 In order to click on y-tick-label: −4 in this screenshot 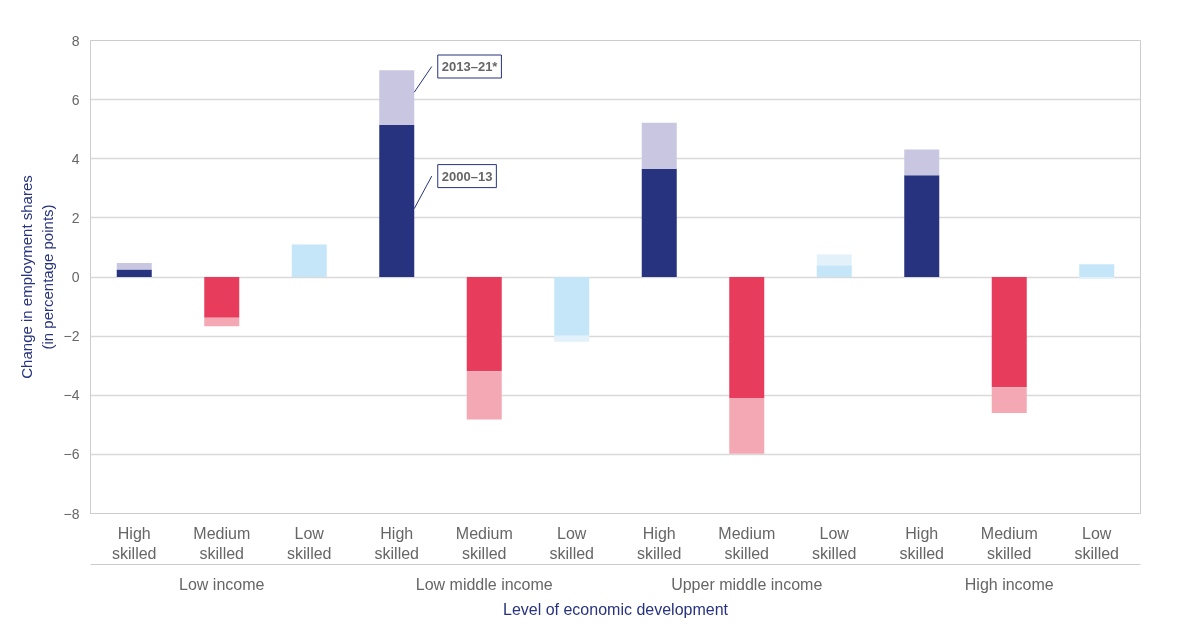, I will do `click(71, 395)`.